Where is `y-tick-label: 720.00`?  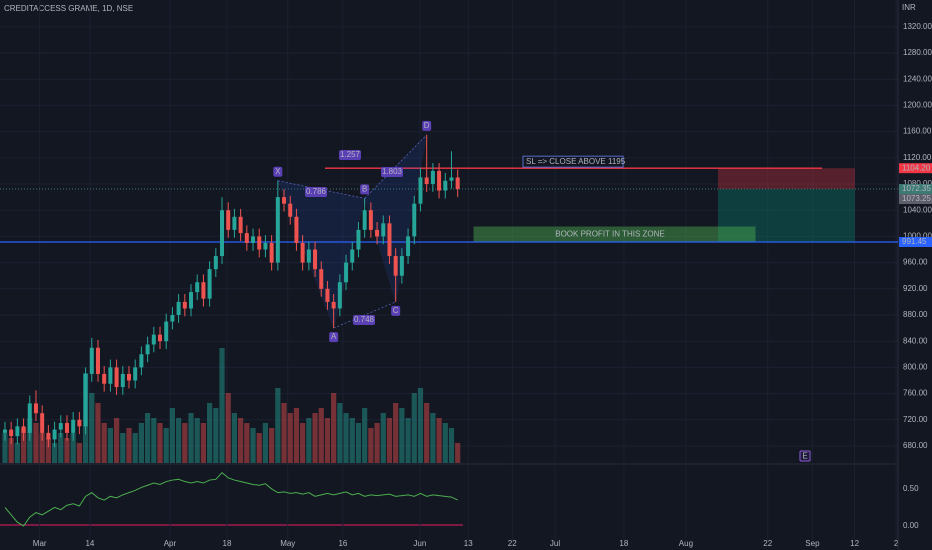 y-tick-label: 720.00 is located at coordinates (915, 419).